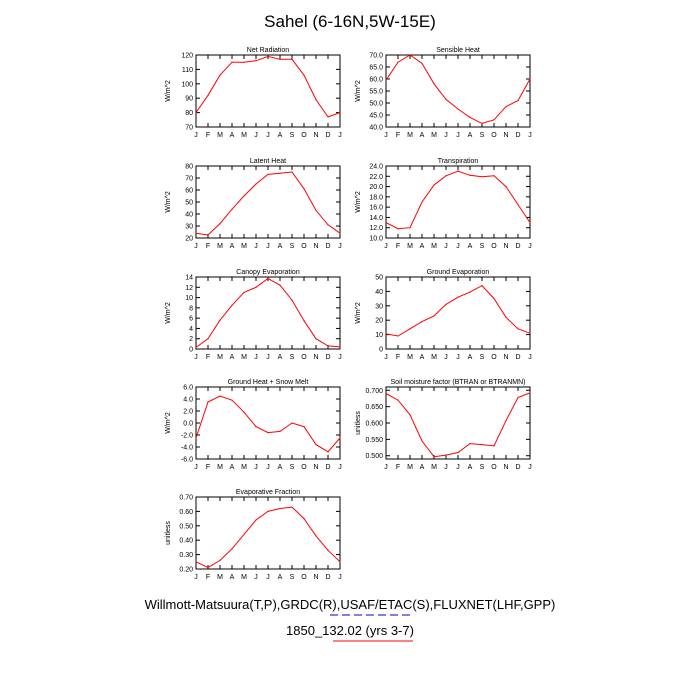 This screenshot has height=700, width=700. I want to click on y-tick-label: 0.60, so click(186, 512).